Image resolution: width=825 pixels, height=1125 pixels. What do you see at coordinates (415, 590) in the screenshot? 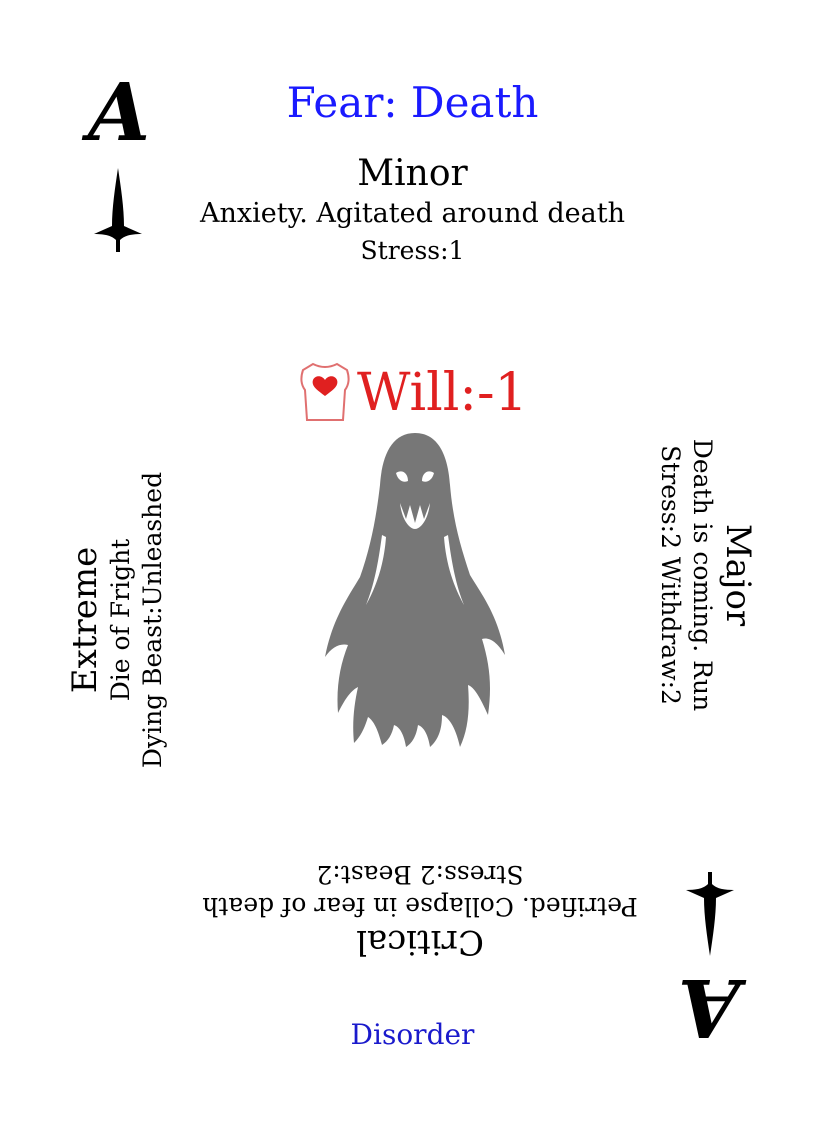
I see `ghost-icon` at bounding box center [415, 590].